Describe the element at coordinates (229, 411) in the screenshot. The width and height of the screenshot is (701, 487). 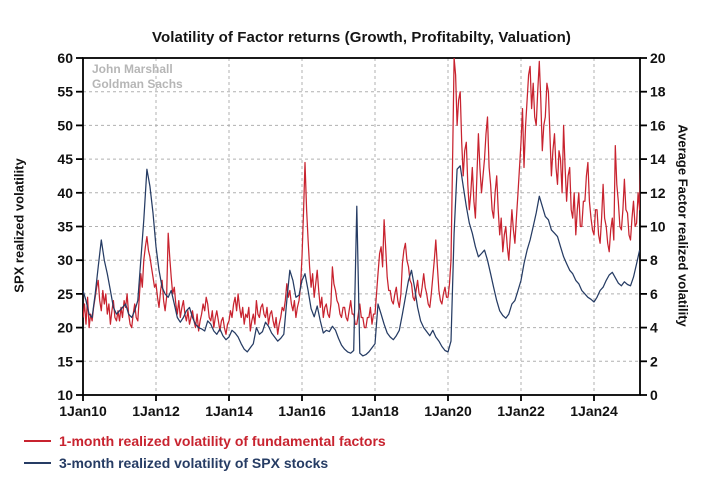
I see `x-axis-tick-label: 1Jan14` at that location.